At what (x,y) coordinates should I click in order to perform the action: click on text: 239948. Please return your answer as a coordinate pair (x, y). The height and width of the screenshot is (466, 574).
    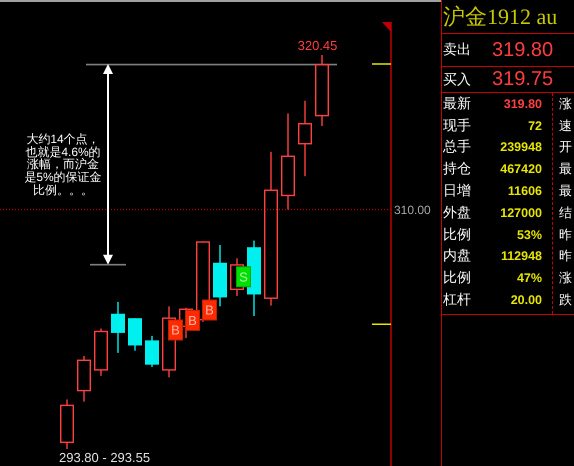
    Looking at the image, I should click on (521, 147).